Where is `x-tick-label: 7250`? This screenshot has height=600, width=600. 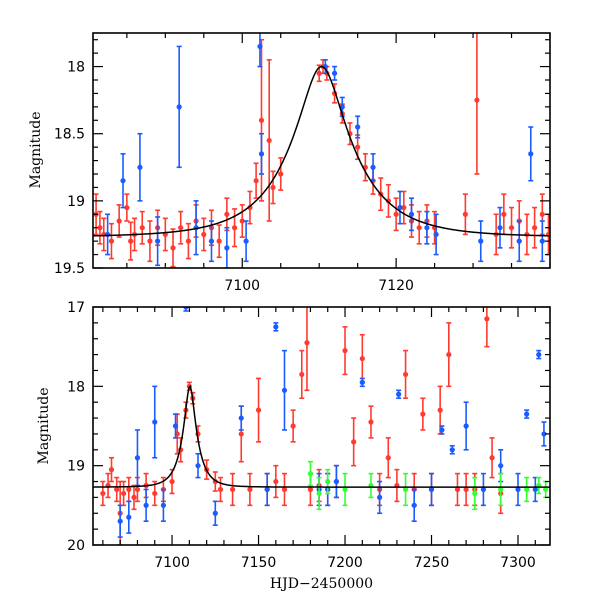
x-tick-label: 7250 is located at coordinates (432, 563).